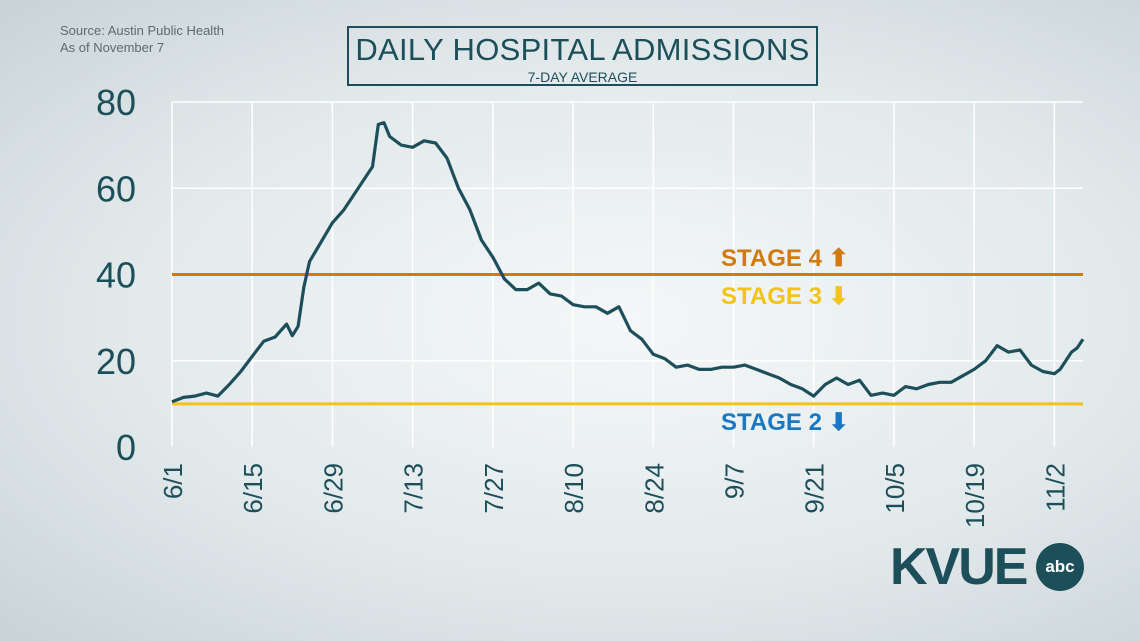  What do you see at coordinates (142, 30) in the screenshot?
I see `source-line: Source: Austin Public Health` at bounding box center [142, 30].